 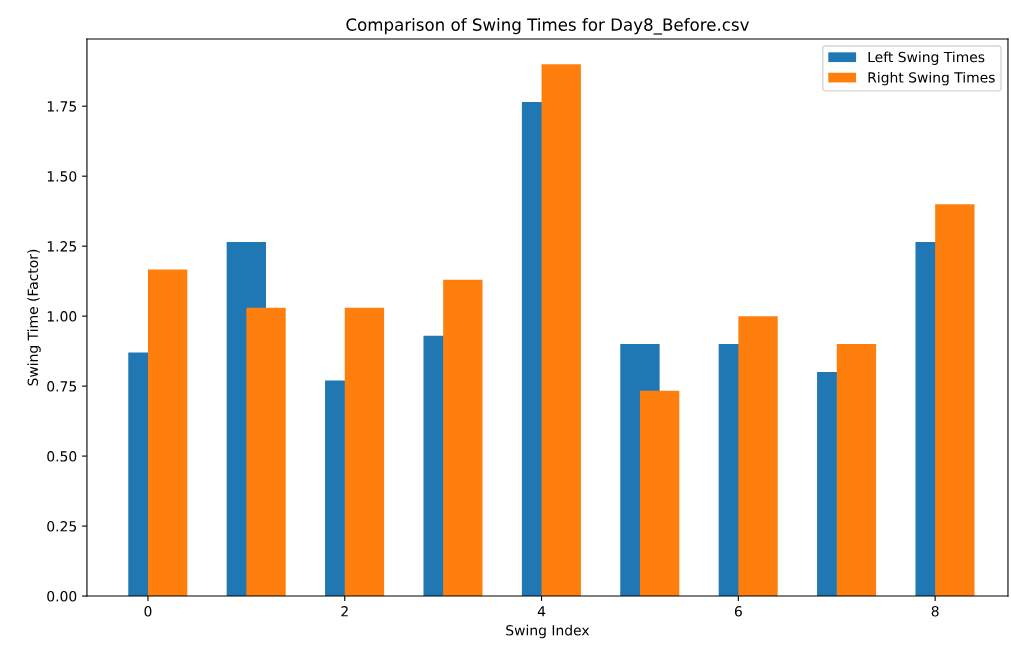 I want to click on y-tick-label: 1.25, so click(x=62, y=246).